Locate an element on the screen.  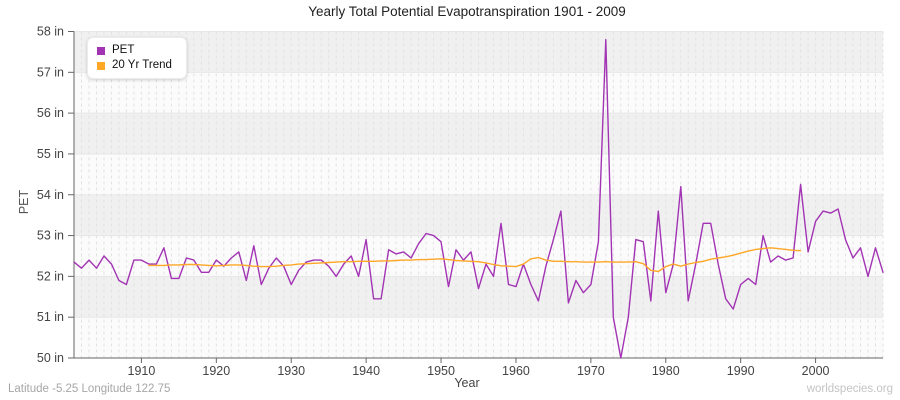
trend-swatch-icon is located at coordinates (101, 65).